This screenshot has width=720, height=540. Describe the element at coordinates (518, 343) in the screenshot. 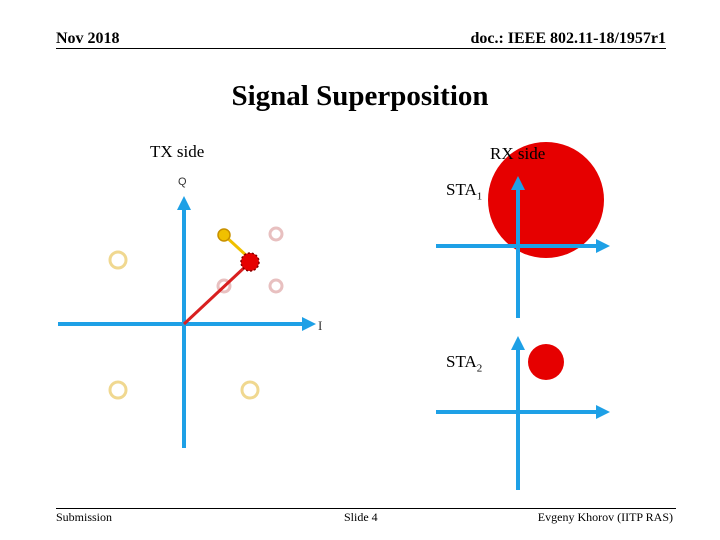

I see `sta2-q-arrowhead` at that location.